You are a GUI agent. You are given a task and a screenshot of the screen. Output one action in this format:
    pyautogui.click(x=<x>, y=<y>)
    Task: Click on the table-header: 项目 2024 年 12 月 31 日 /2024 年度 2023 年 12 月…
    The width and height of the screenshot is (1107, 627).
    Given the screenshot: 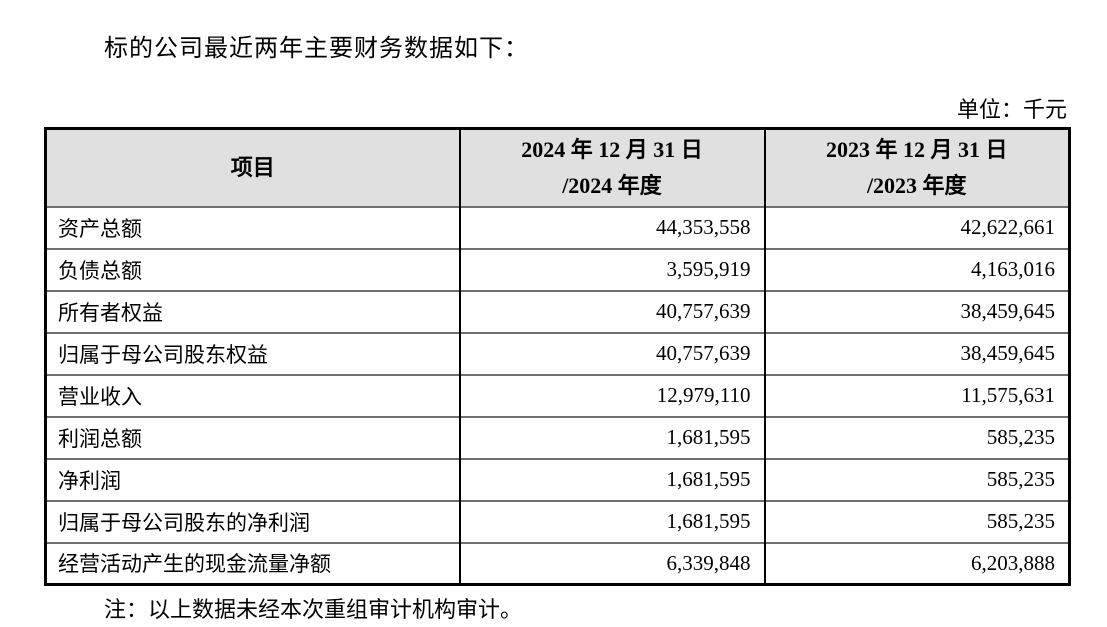 What is the action you would take?
    pyautogui.click(x=557, y=167)
    